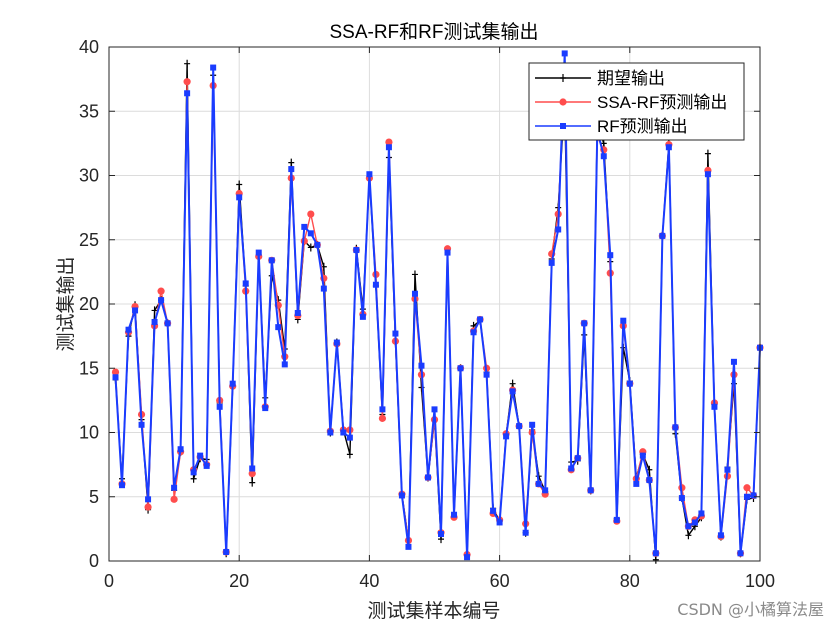 The height and width of the screenshot is (635, 840). I want to click on y-tick-label: 0, so click(94, 561).